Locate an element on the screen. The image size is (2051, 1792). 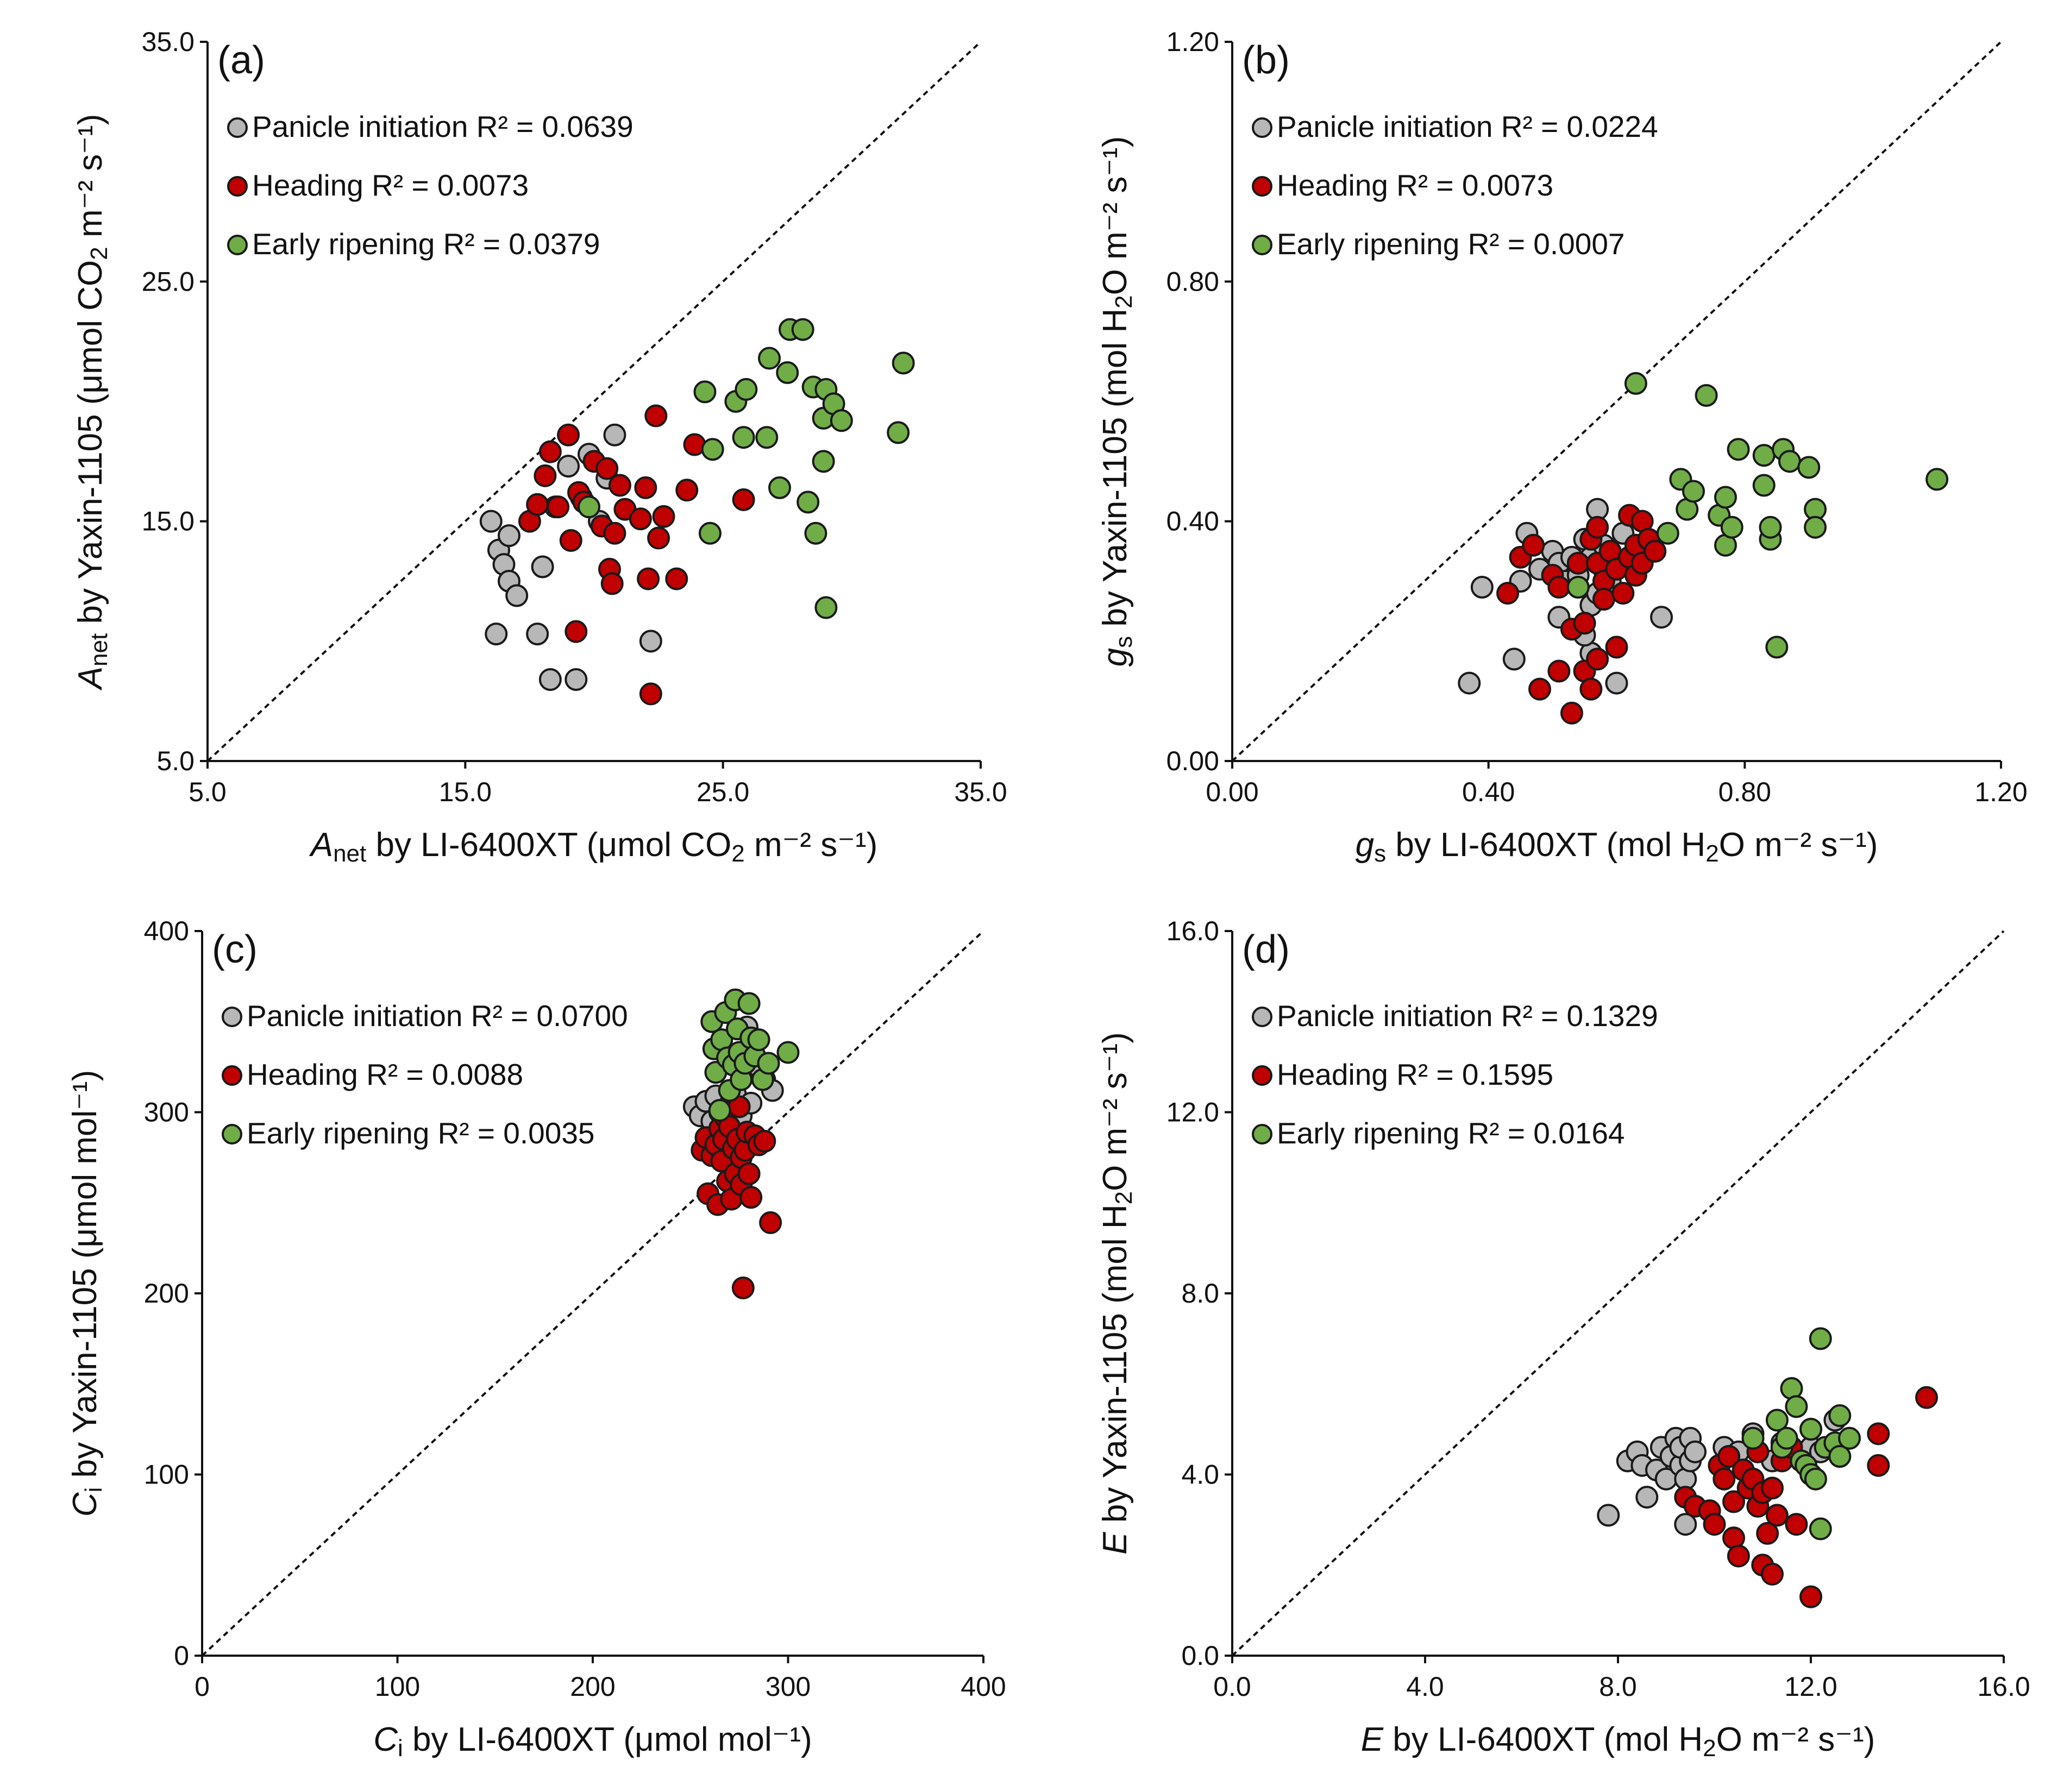
legend-r2: R² = 0.1329 is located at coordinates (1575, 1016).